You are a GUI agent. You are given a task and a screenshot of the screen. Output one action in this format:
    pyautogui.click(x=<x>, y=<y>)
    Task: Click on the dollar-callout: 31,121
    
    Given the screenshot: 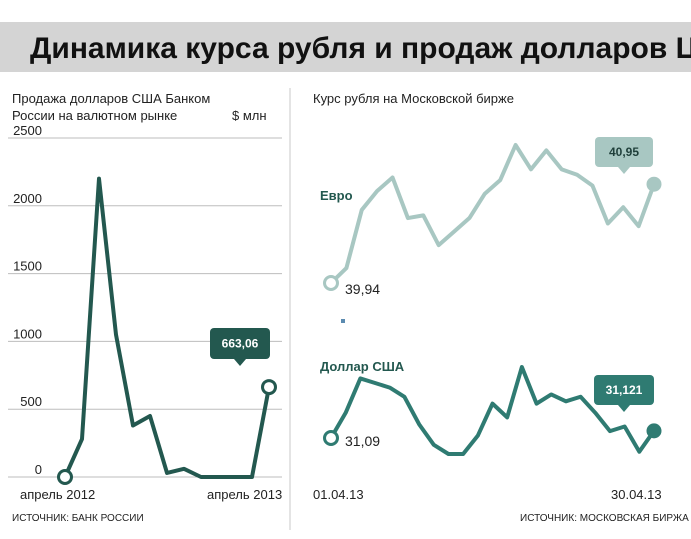 What is the action you would take?
    pyautogui.click(x=624, y=393)
    